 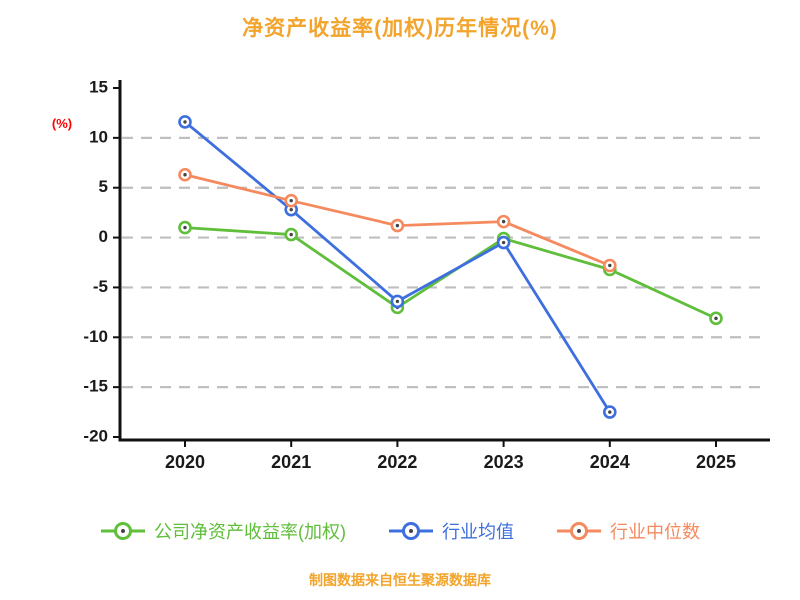 I want to click on legend-item-0: 公司净资产收益率(加权), so click(x=223, y=531).